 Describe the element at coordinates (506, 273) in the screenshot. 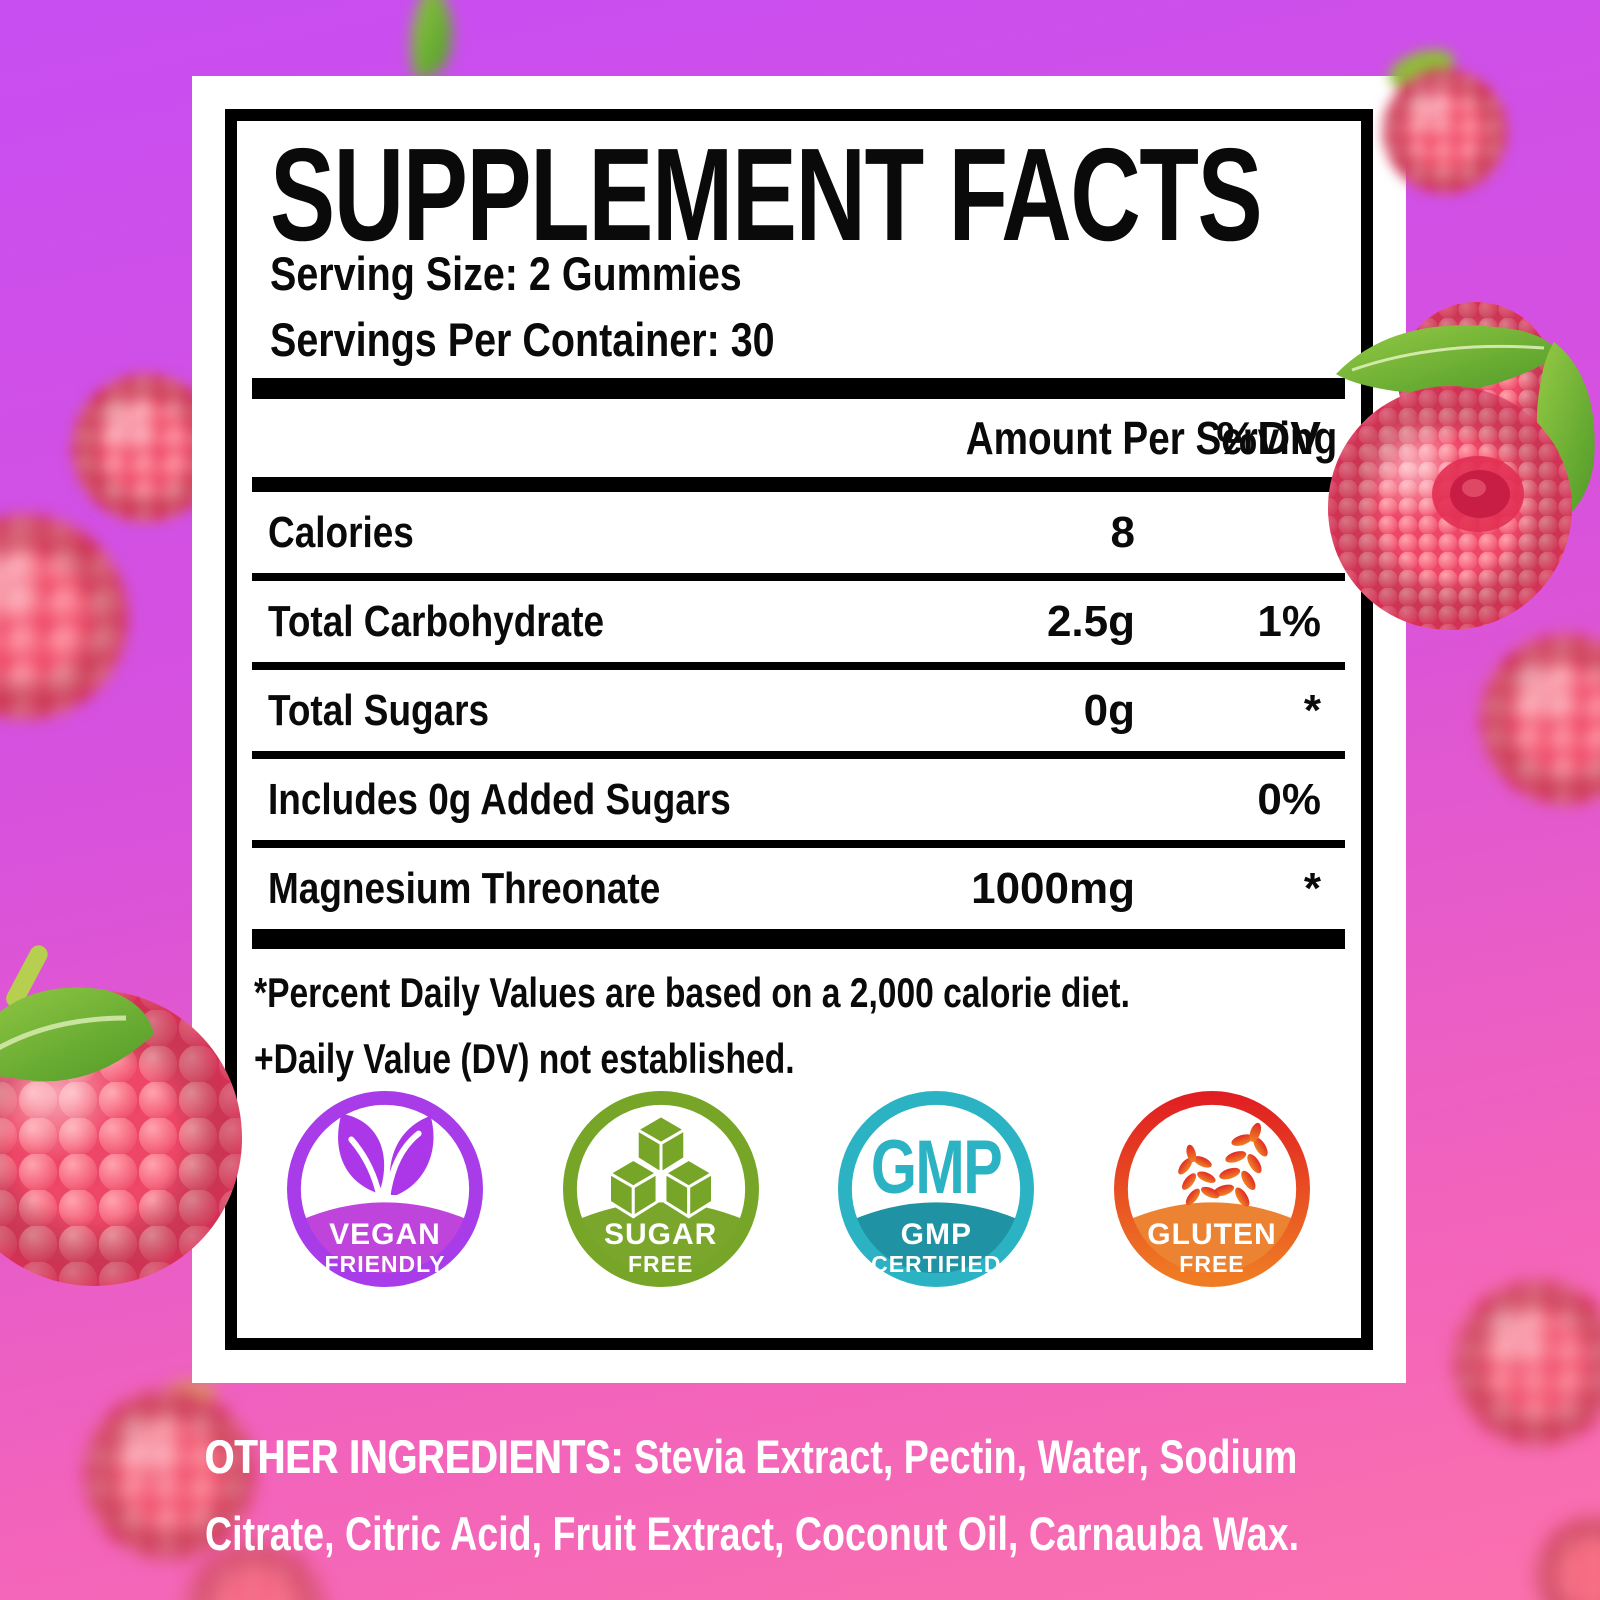

I see `serving-size: Serving Size: 2 Gummies` at that location.